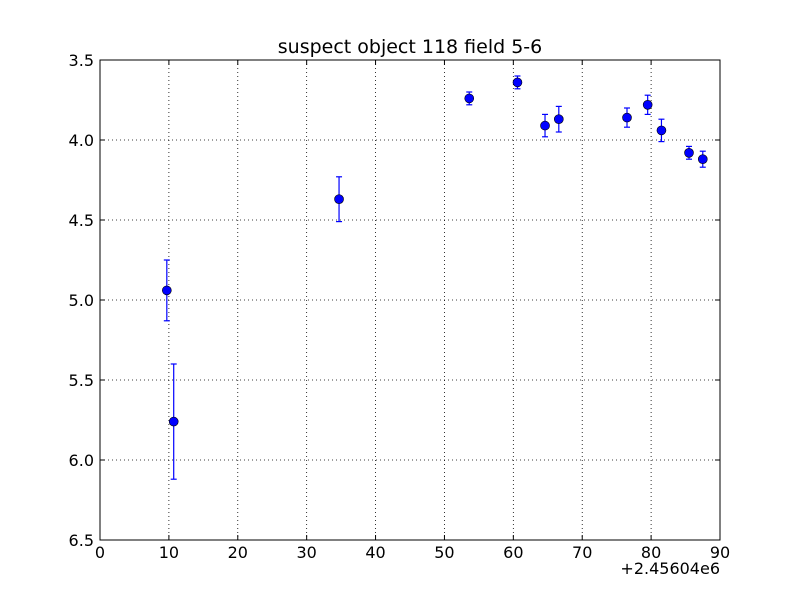 The height and width of the screenshot is (600, 800). What do you see at coordinates (238, 552) in the screenshot?
I see `x-tick-label: 20` at bounding box center [238, 552].